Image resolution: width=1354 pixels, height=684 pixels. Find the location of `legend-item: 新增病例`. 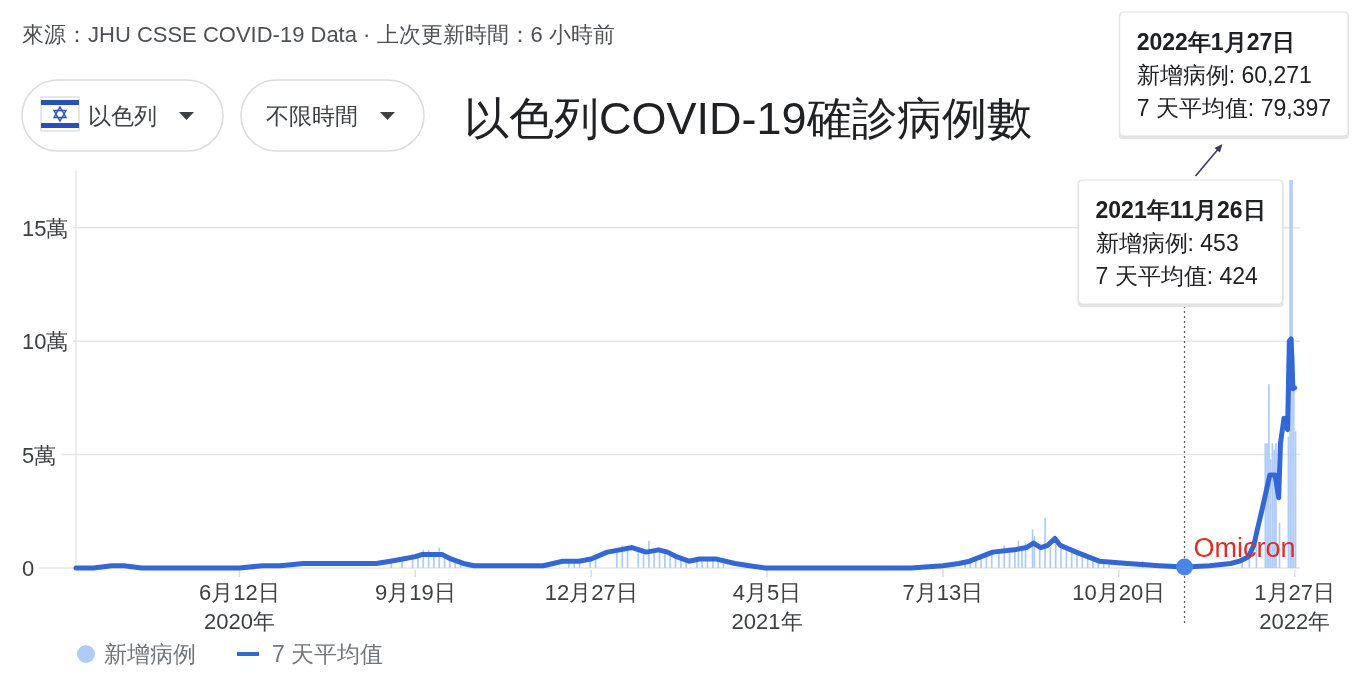

legend-item: 新增病例 is located at coordinates (136, 654).